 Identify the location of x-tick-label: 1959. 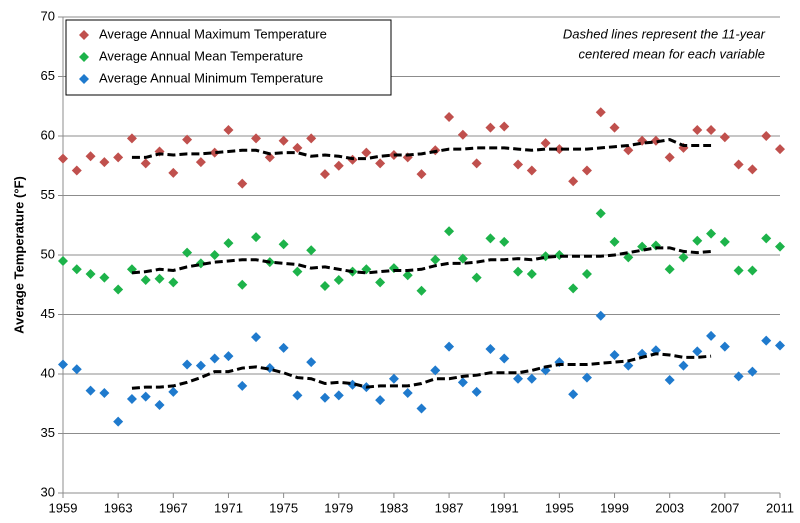
(63, 507).